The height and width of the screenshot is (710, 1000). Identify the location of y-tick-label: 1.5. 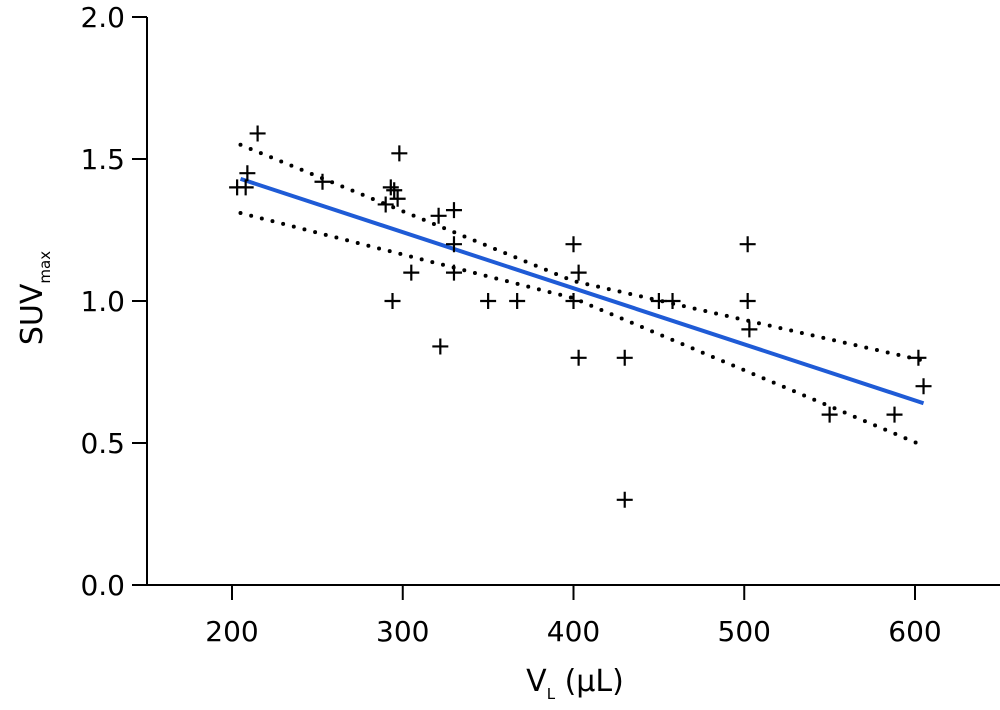
(102, 159).